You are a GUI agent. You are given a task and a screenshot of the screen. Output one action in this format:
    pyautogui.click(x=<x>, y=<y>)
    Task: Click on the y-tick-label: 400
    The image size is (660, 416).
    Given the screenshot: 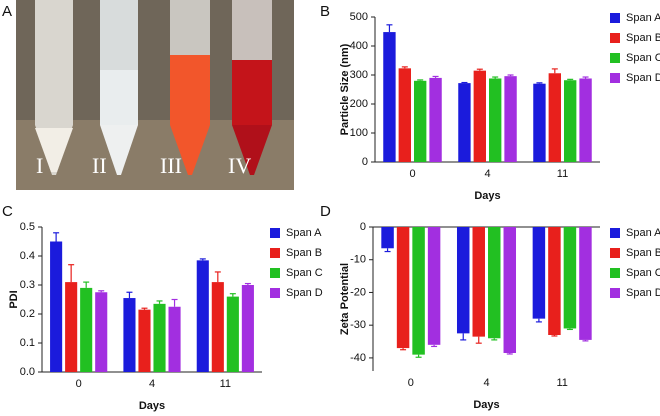 What is the action you would take?
    pyautogui.click(x=359, y=46)
    